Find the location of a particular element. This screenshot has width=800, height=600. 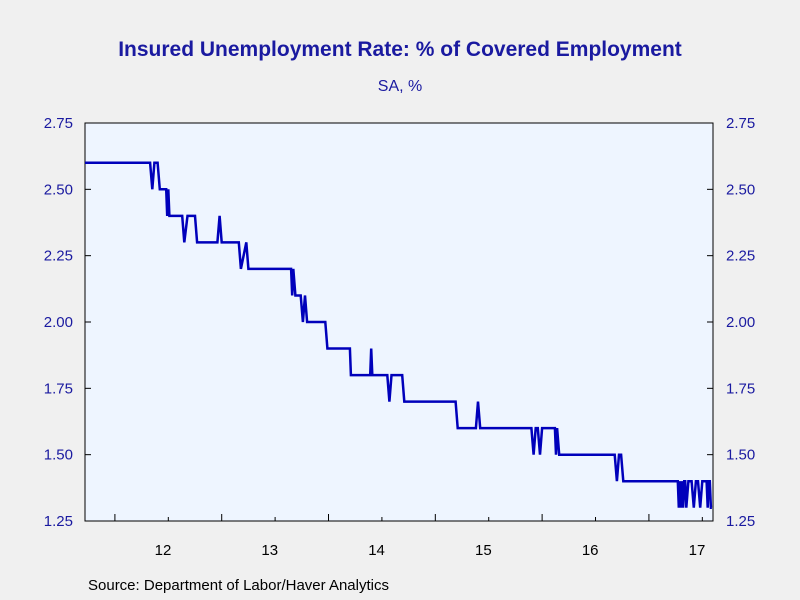

y-tick-label-left: 2.50 is located at coordinates (58, 189).